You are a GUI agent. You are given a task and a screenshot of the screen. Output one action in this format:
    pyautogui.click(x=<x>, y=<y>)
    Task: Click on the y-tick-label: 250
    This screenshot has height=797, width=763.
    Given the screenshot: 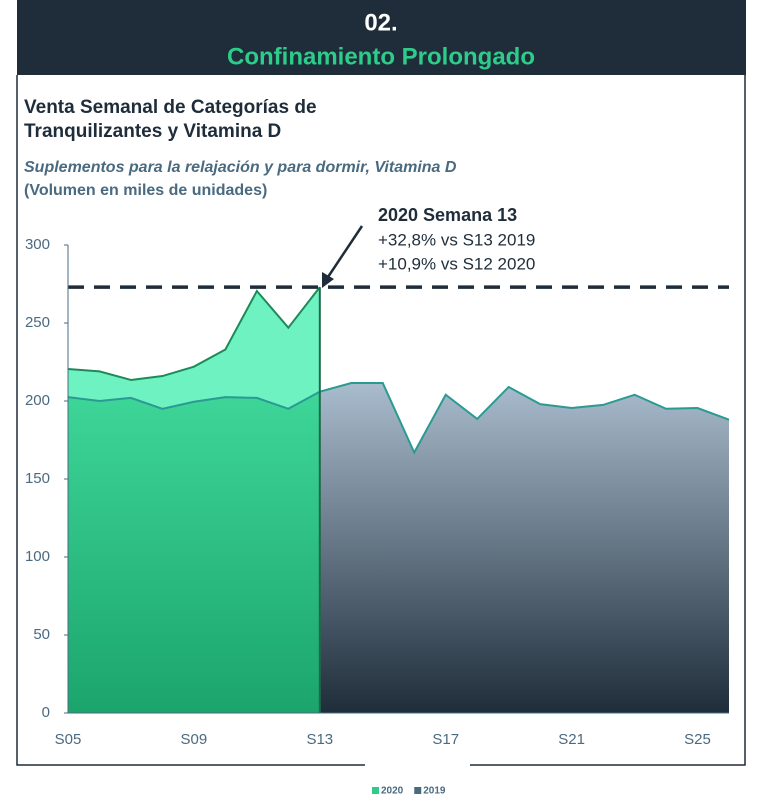 What is the action you would take?
    pyautogui.click(x=37, y=322)
    